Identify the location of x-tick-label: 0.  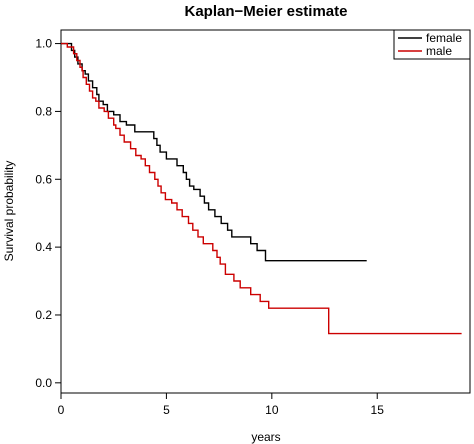
(61, 410).